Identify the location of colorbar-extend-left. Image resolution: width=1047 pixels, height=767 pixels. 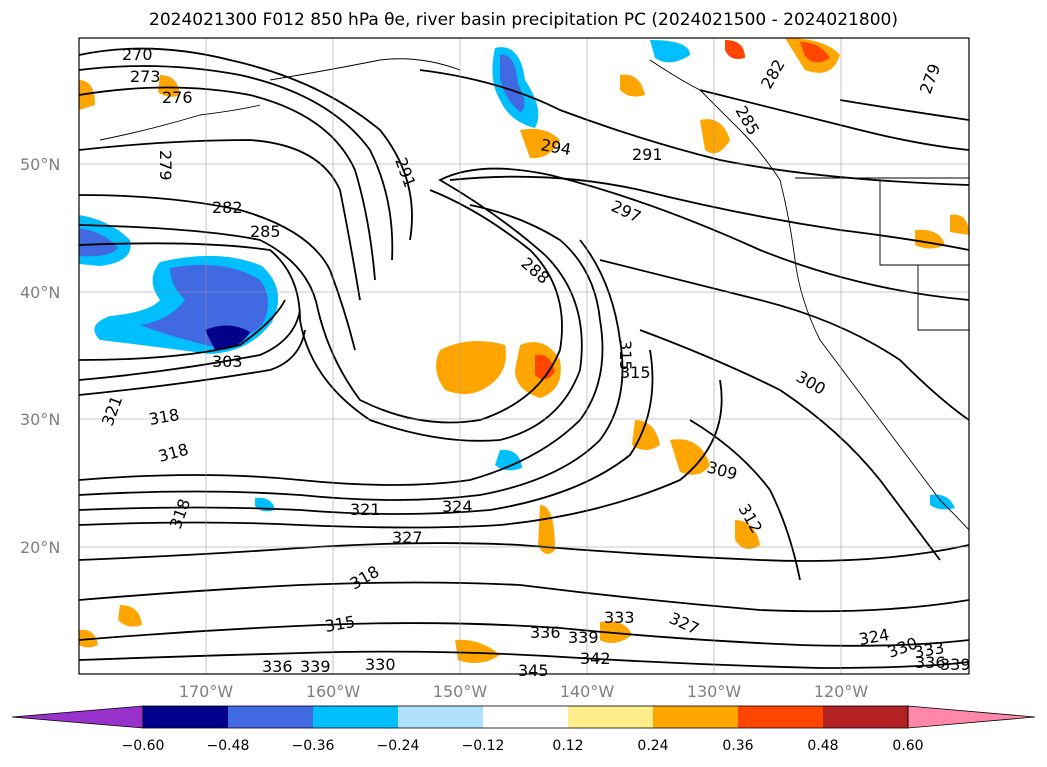
(77, 717).